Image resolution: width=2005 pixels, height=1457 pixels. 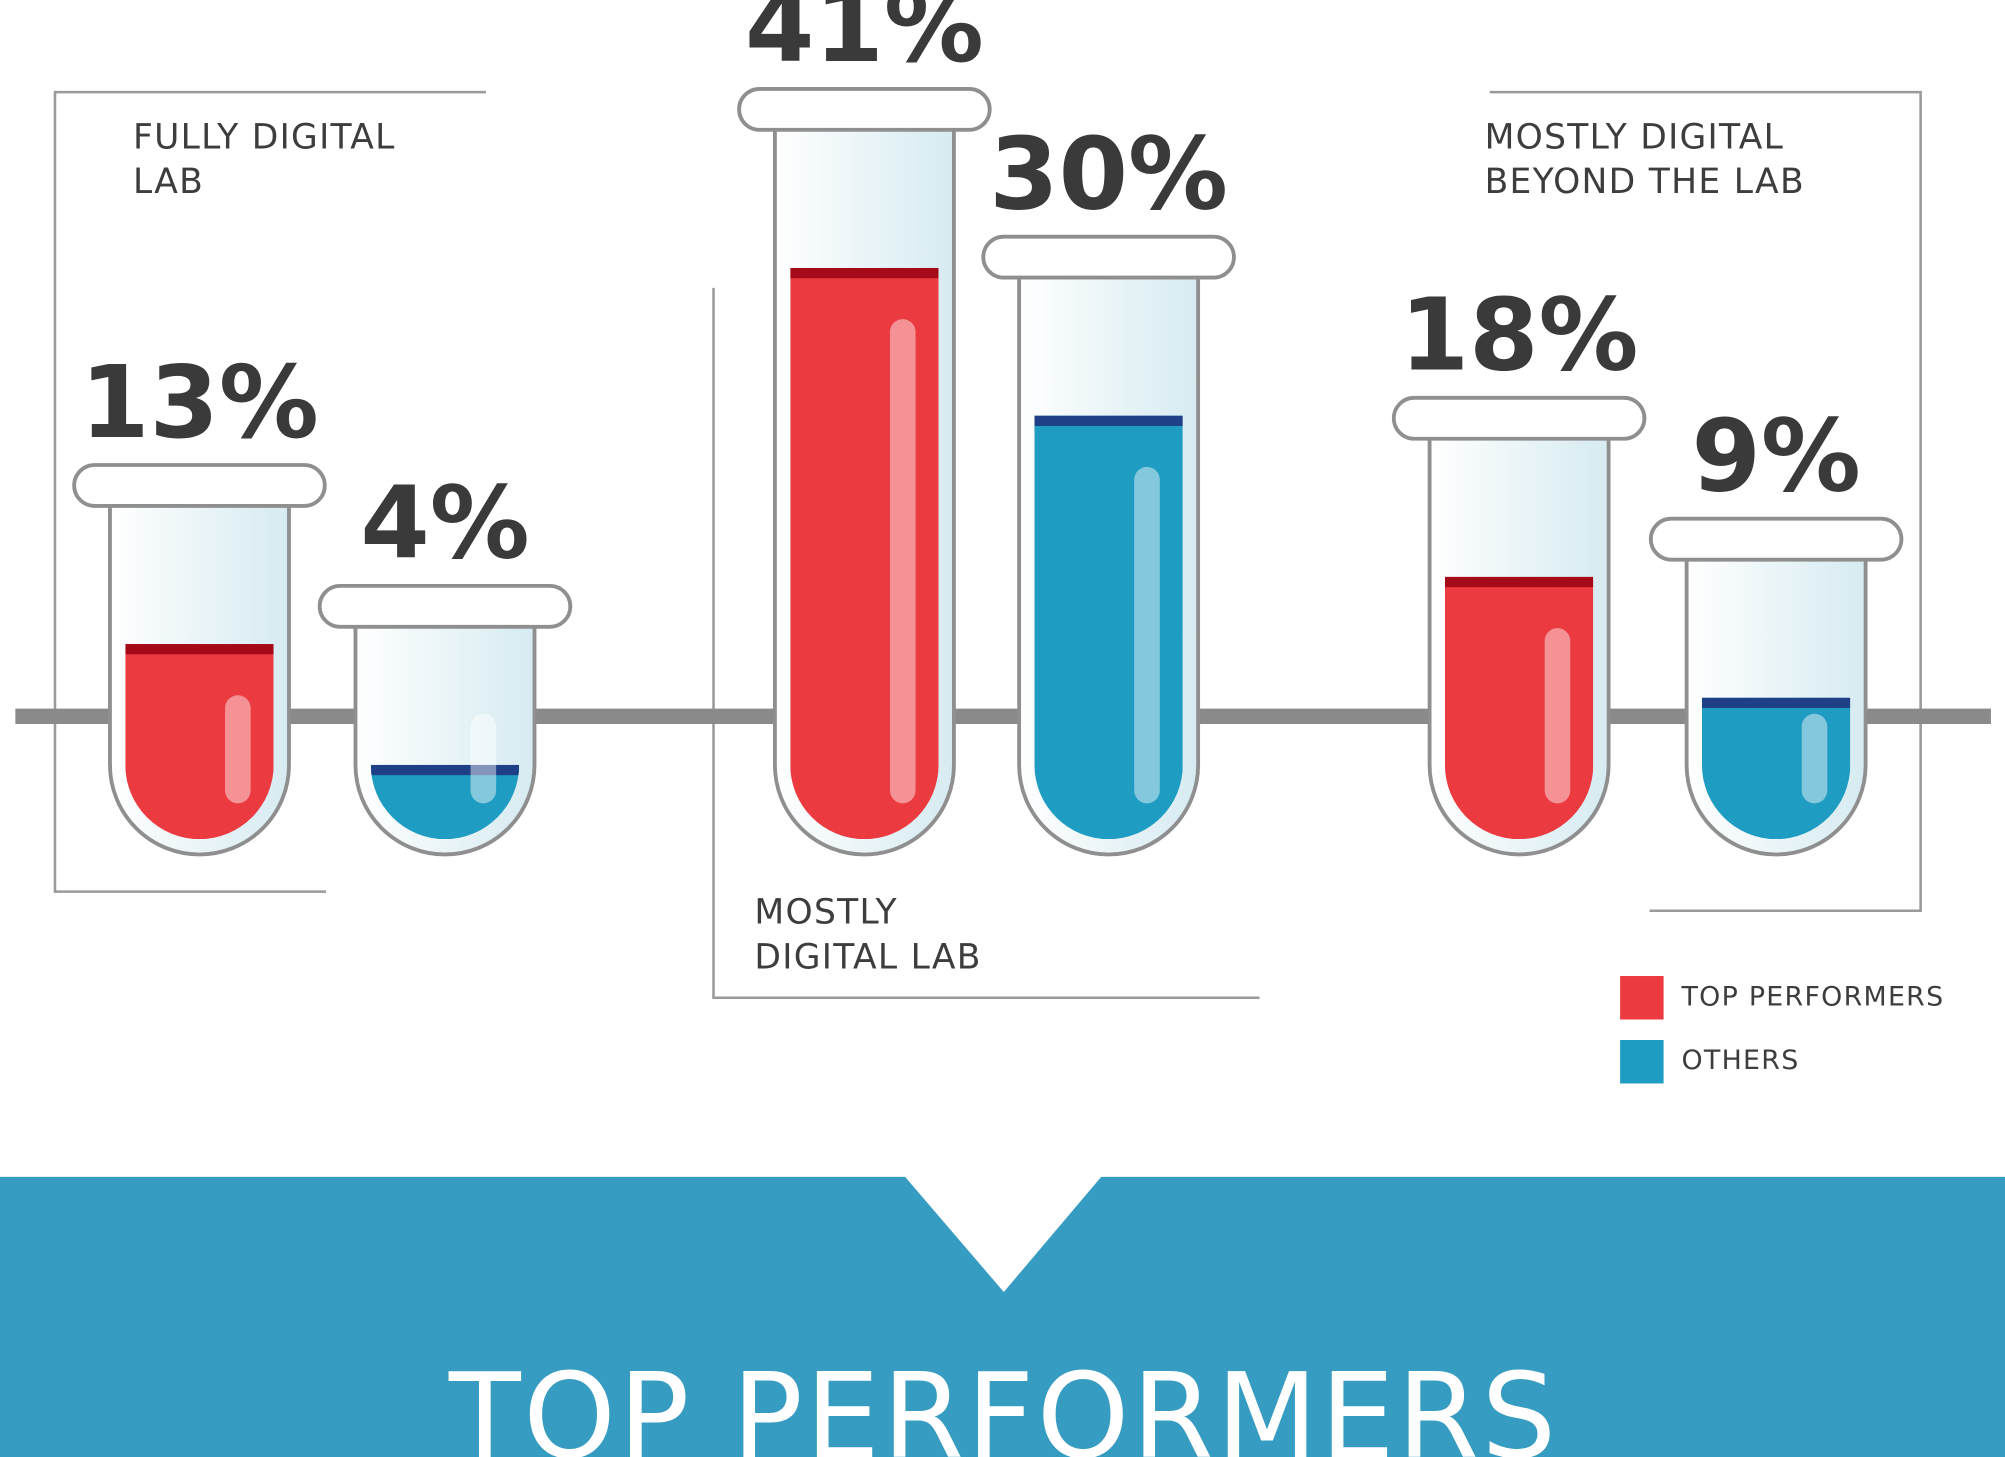 What do you see at coordinates (1003, 1233) in the screenshot?
I see `banner-notch` at bounding box center [1003, 1233].